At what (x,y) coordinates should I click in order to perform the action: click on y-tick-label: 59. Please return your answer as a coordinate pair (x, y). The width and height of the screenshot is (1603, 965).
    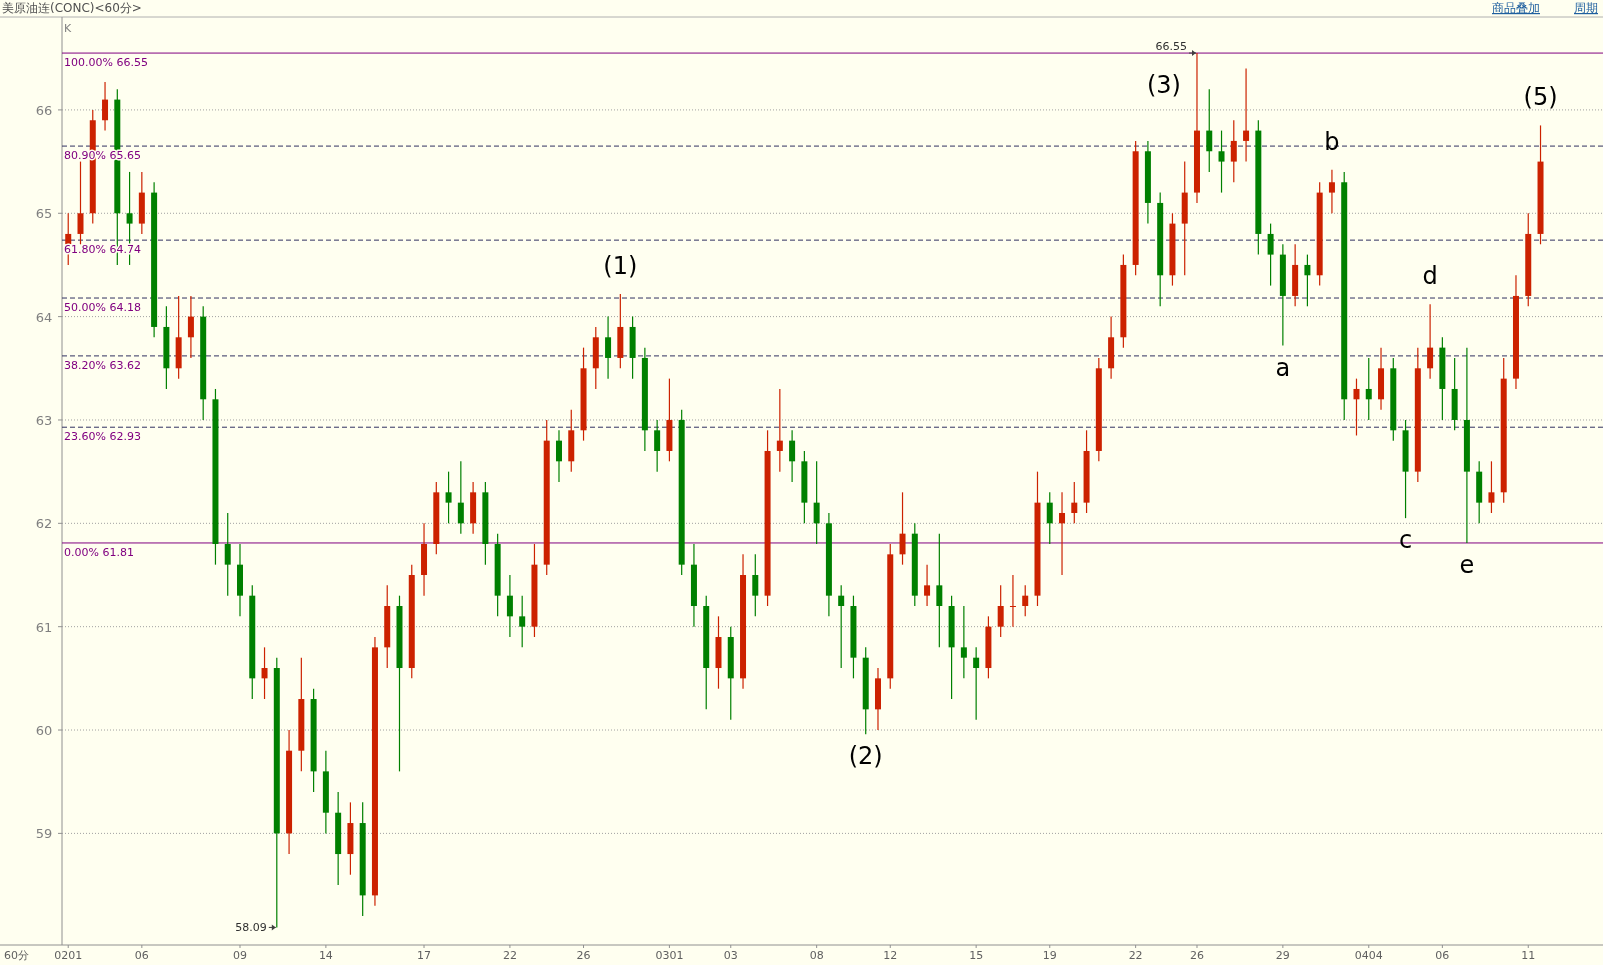
    Looking at the image, I should click on (44, 834).